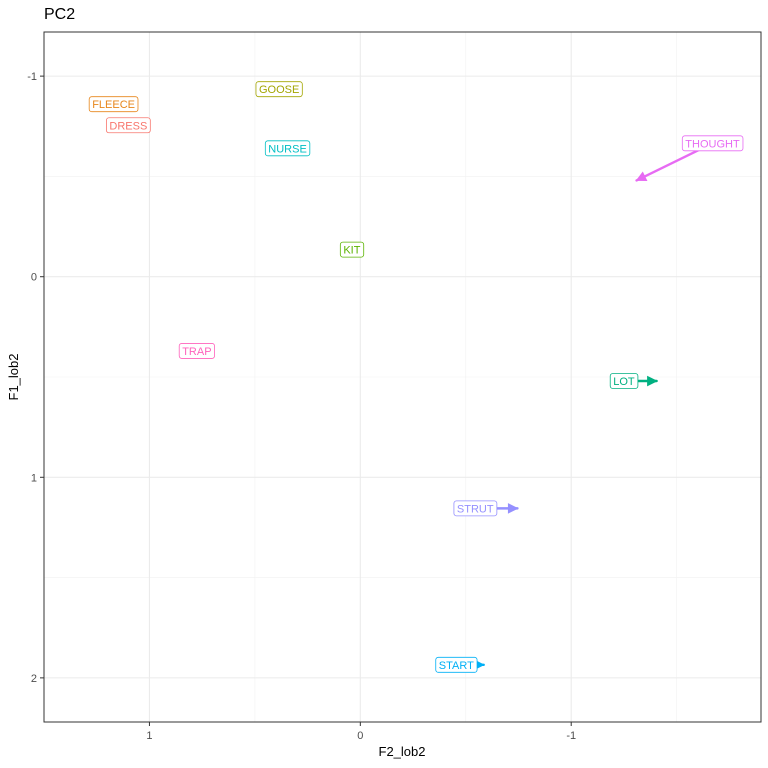 The height and width of the screenshot is (768, 768). I want to click on y-axis-title: F1_lob2, so click(13, 377).